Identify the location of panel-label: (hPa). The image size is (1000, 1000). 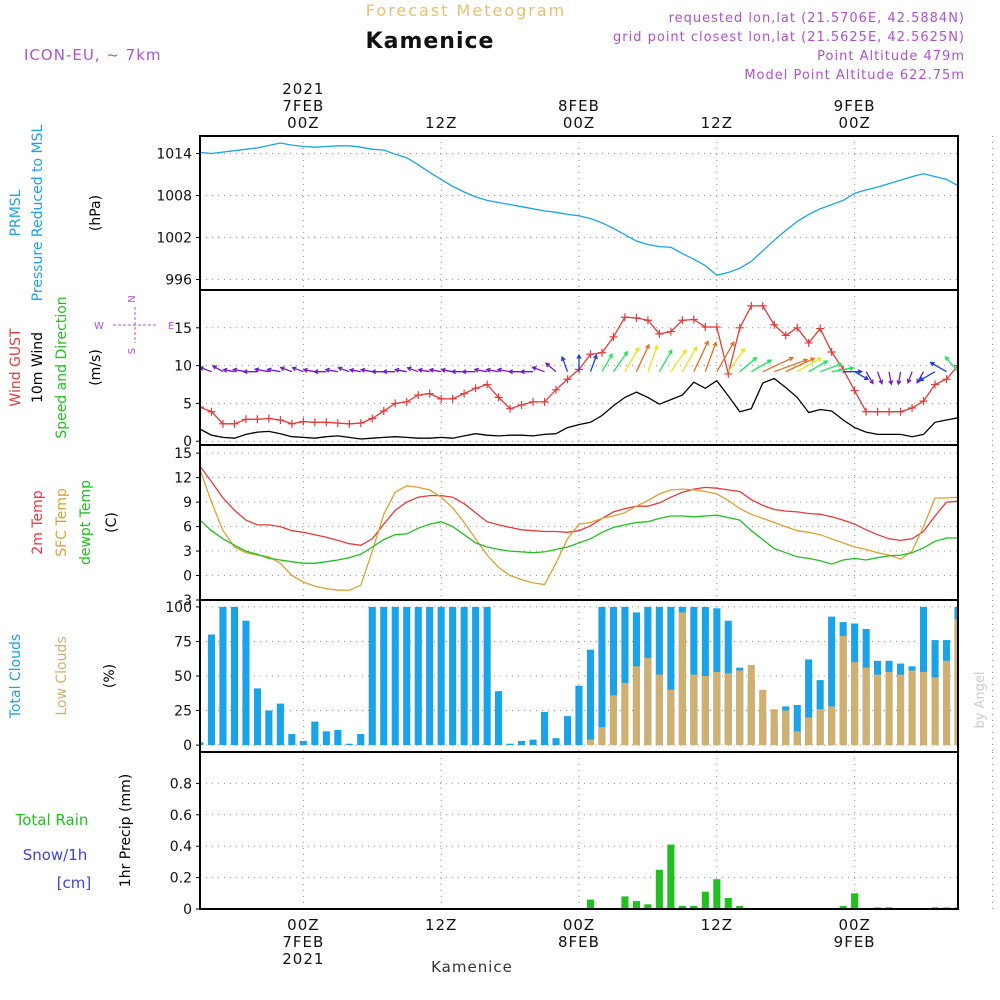
(96, 213).